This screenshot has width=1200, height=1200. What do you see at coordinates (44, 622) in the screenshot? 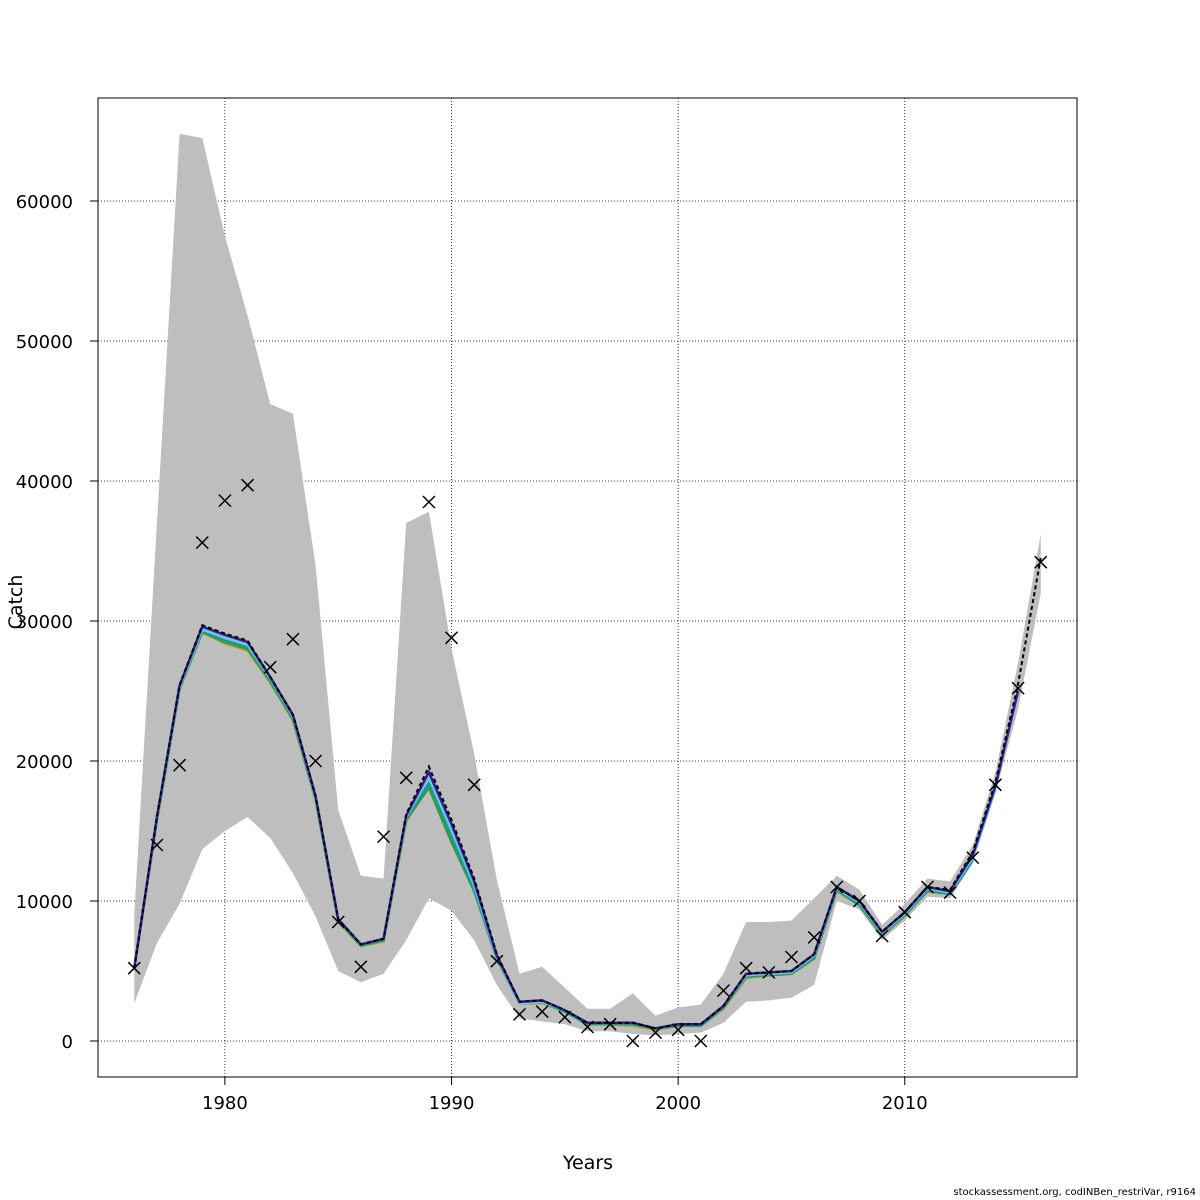
I see `y-tick-label: 30000` at bounding box center [44, 622].